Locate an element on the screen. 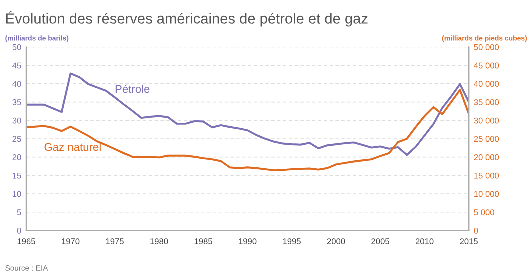  y-tick-label: 10 is located at coordinates (17, 194).